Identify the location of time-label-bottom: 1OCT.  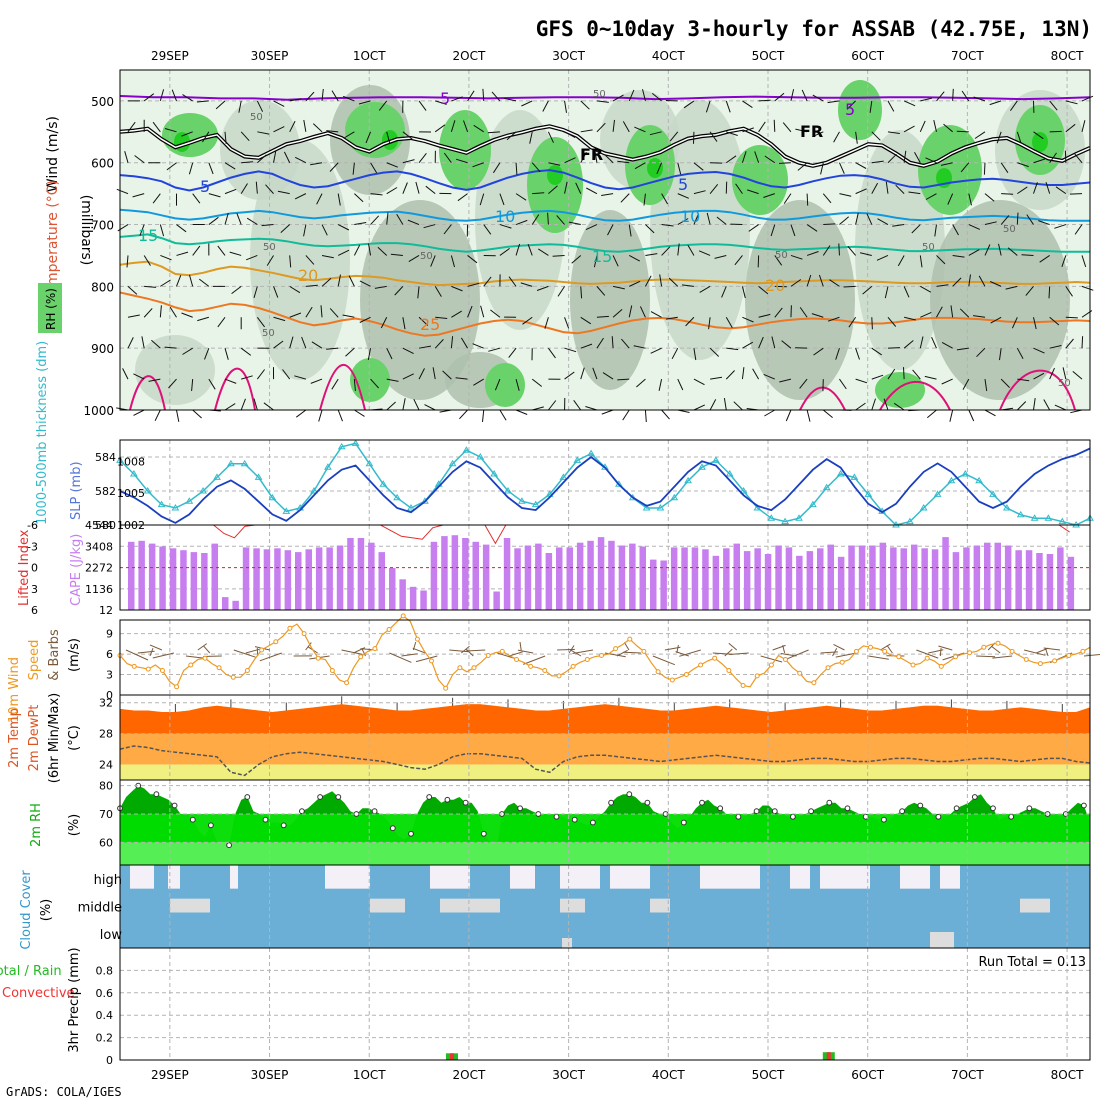
(369, 1075).